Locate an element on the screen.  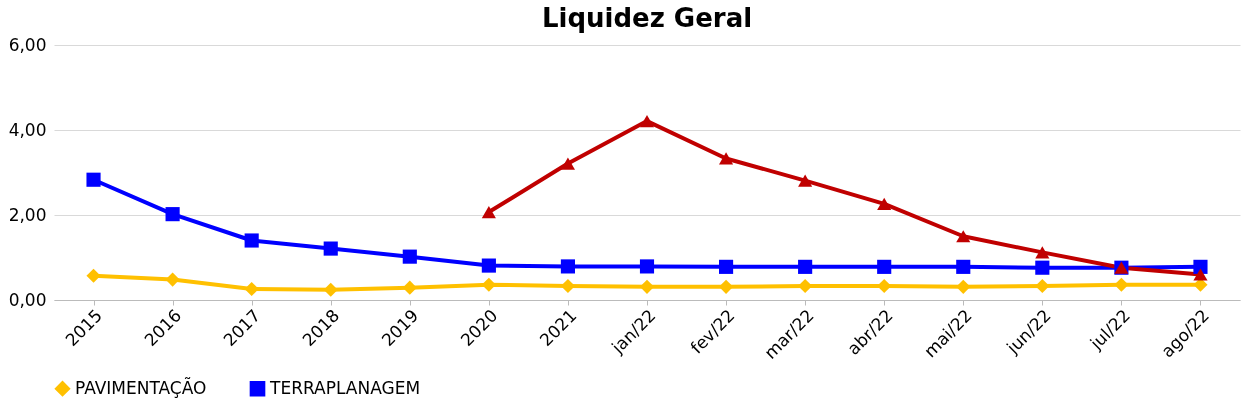
y-tick-label: 2,00 is located at coordinates (27, 214).